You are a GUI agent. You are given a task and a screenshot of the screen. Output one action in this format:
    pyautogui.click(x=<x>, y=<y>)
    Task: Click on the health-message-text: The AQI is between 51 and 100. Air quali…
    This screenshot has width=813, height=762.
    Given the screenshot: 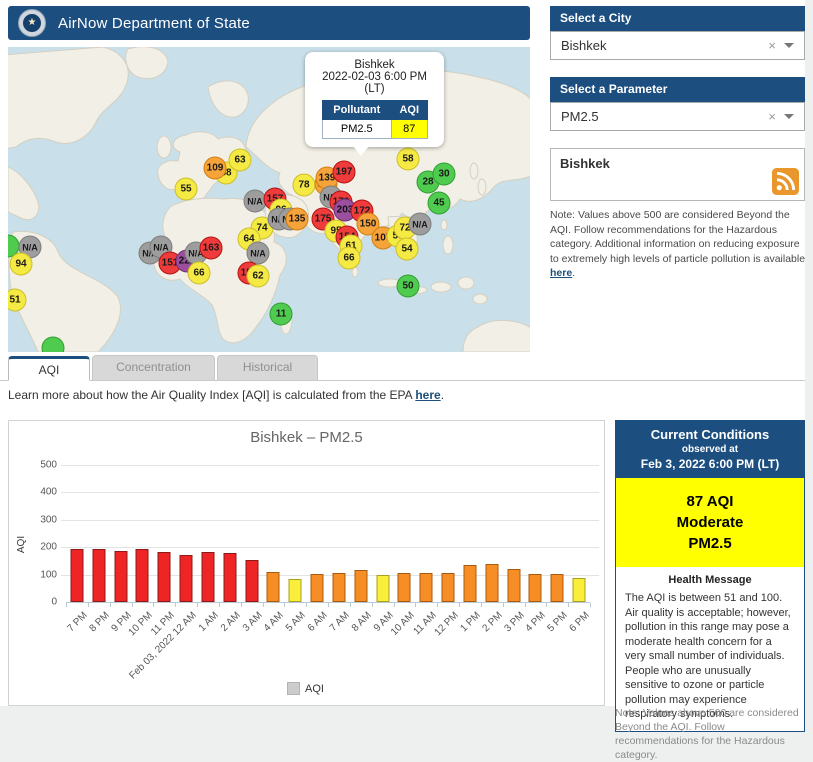 What is the action you would take?
    pyautogui.click(x=708, y=656)
    